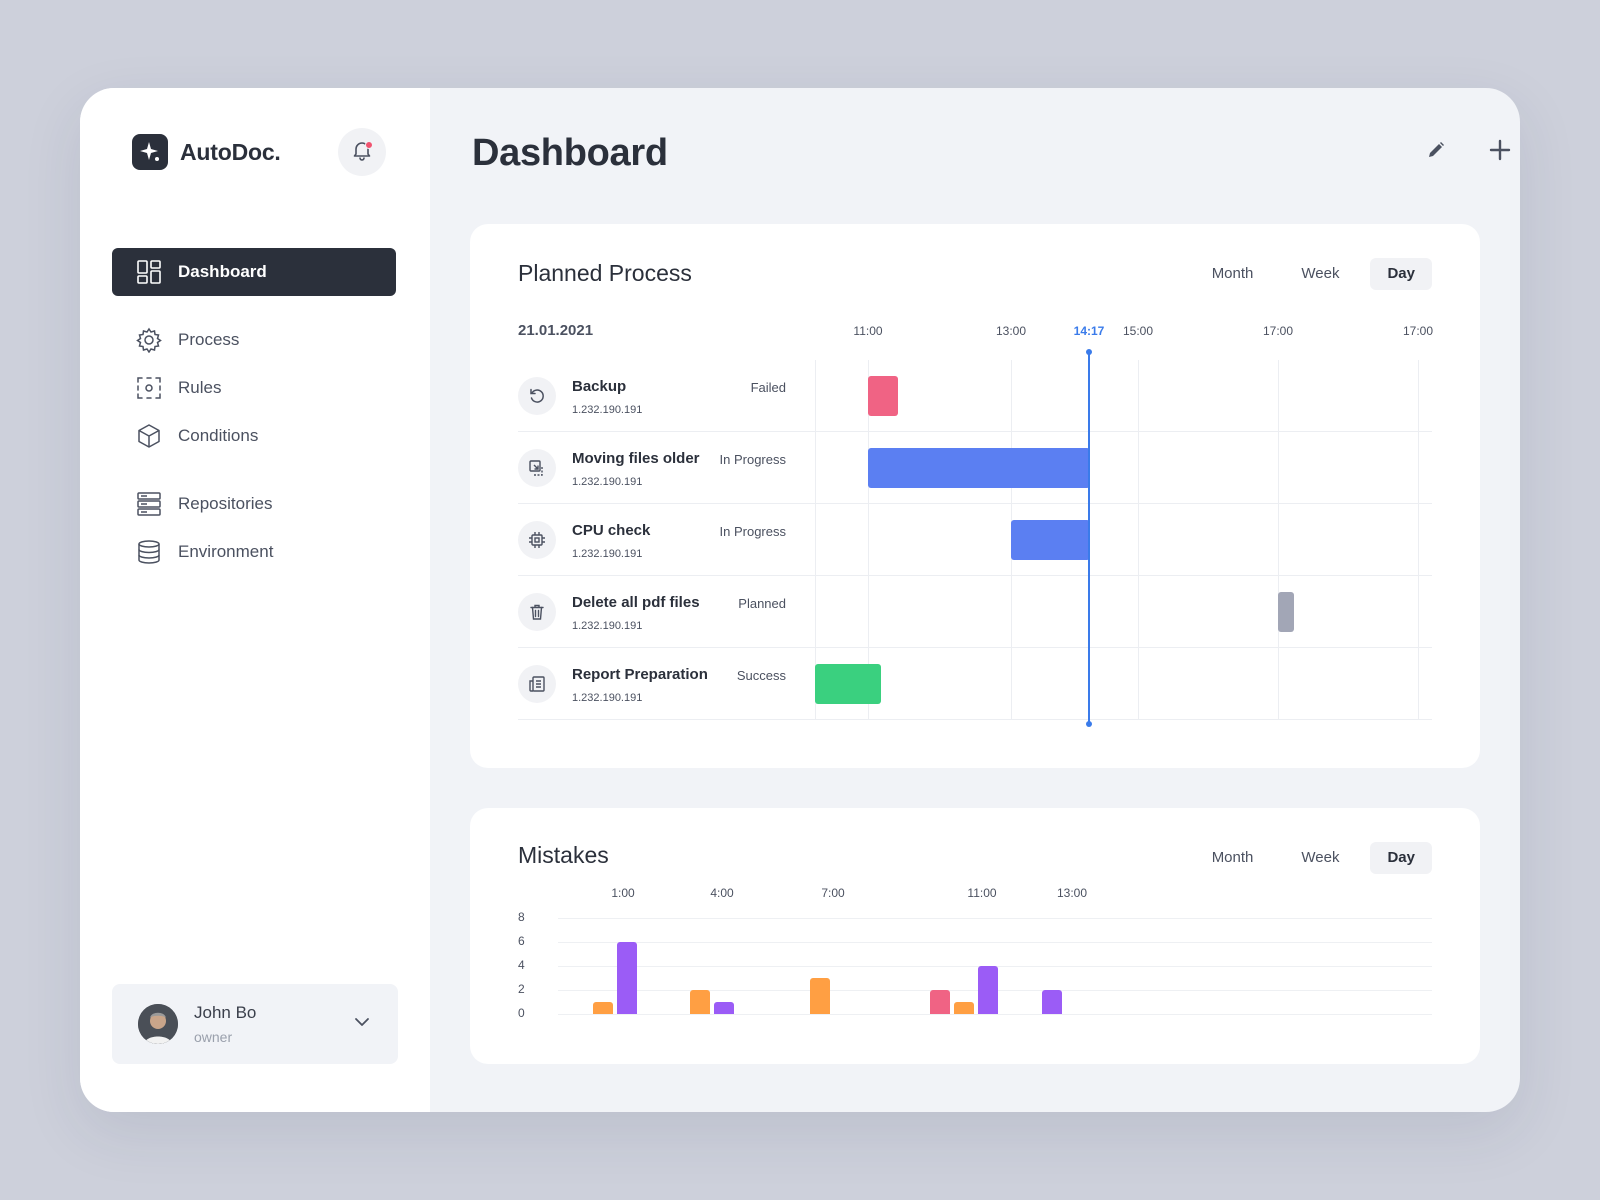 This screenshot has height=1200, width=1600. What do you see at coordinates (1089, 331) in the screenshot?
I see `current-time-label: 14:17` at bounding box center [1089, 331].